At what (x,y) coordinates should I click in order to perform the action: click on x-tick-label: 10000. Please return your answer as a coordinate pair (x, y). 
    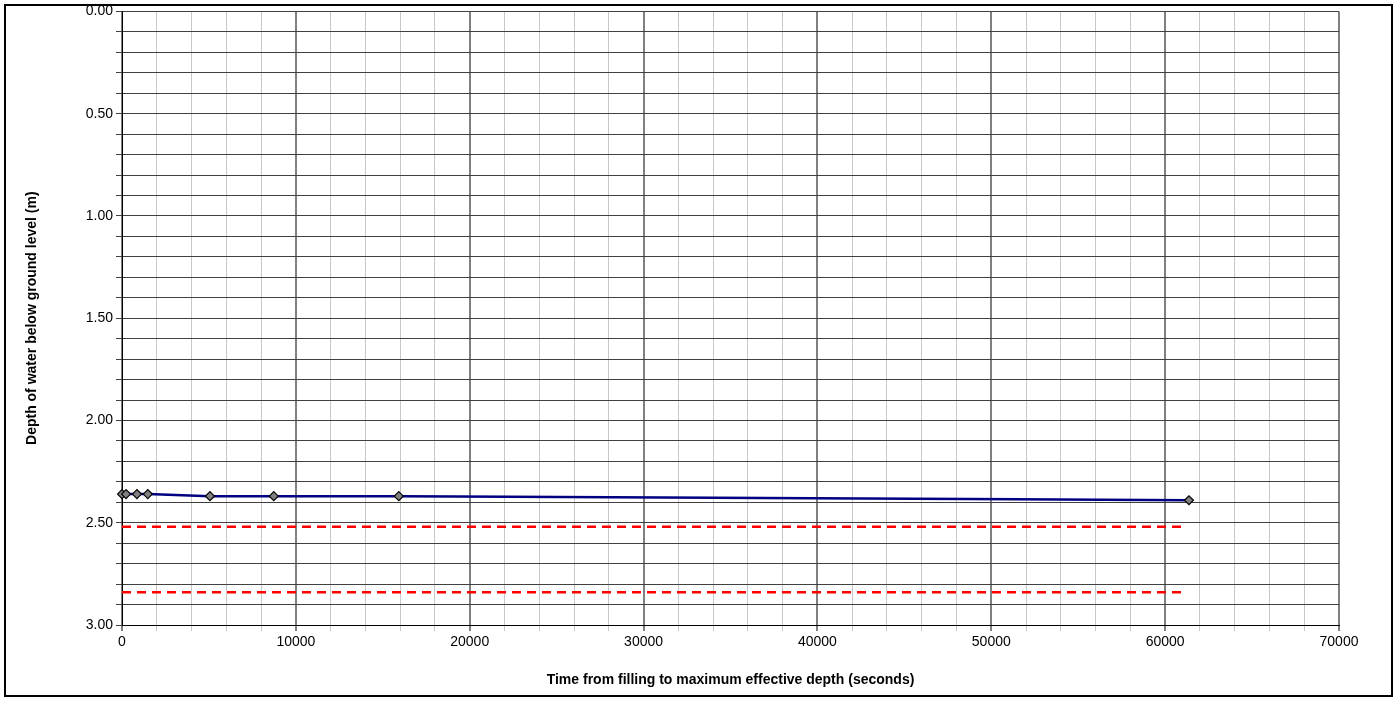
    Looking at the image, I should click on (296, 641).